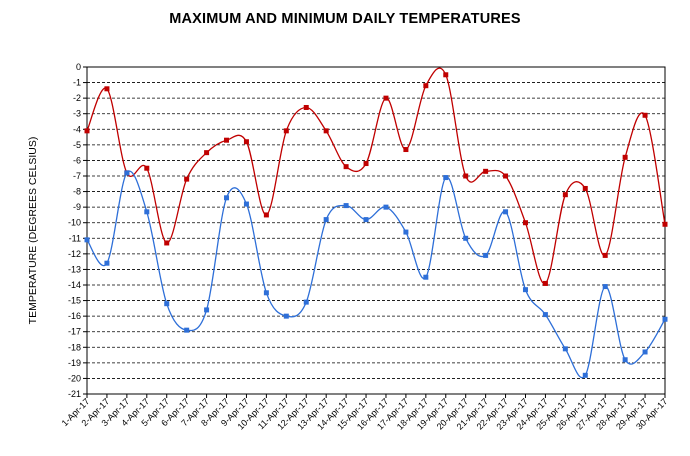  Describe the element at coordinates (77, 192) in the screenshot. I see `y-tick-label: -8` at that location.